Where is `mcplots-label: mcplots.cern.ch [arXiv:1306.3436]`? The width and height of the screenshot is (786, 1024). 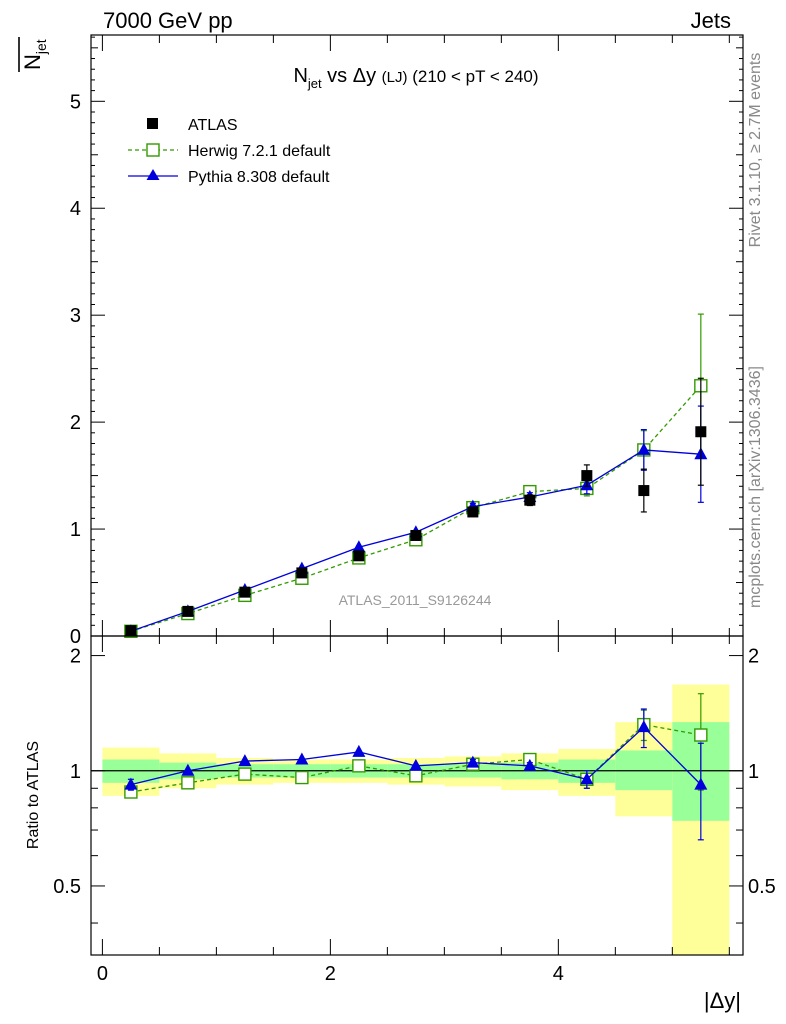
mcplots-label: mcplots.cern.ch [arXiv:1306.3436] is located at coordinates (755, 487).